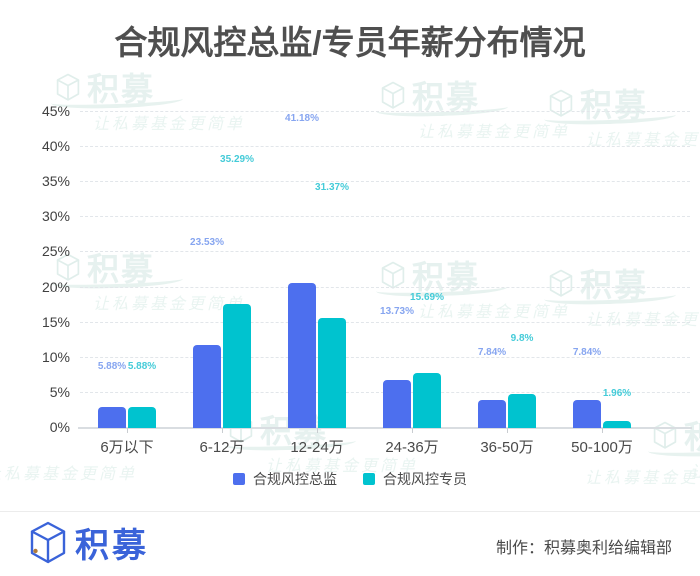 The width and height of the screenshot is (700, 576). Describe the element at coordinates (350, 544) in the screenshot. I see `footer: 积募 制作：积募奥利给编辑部` at that location.